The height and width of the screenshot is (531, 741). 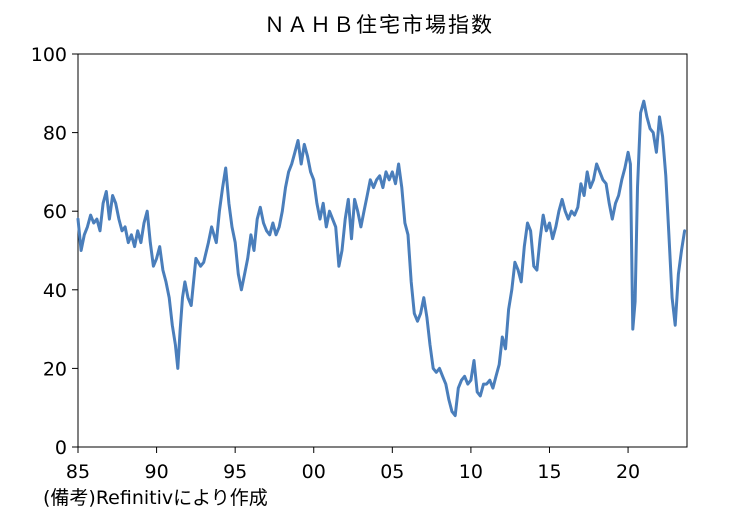 What do you see at coordinates (78, 472) in the screenshot?
I see `x-tick-label: 85` at bounding box center [78, 472].